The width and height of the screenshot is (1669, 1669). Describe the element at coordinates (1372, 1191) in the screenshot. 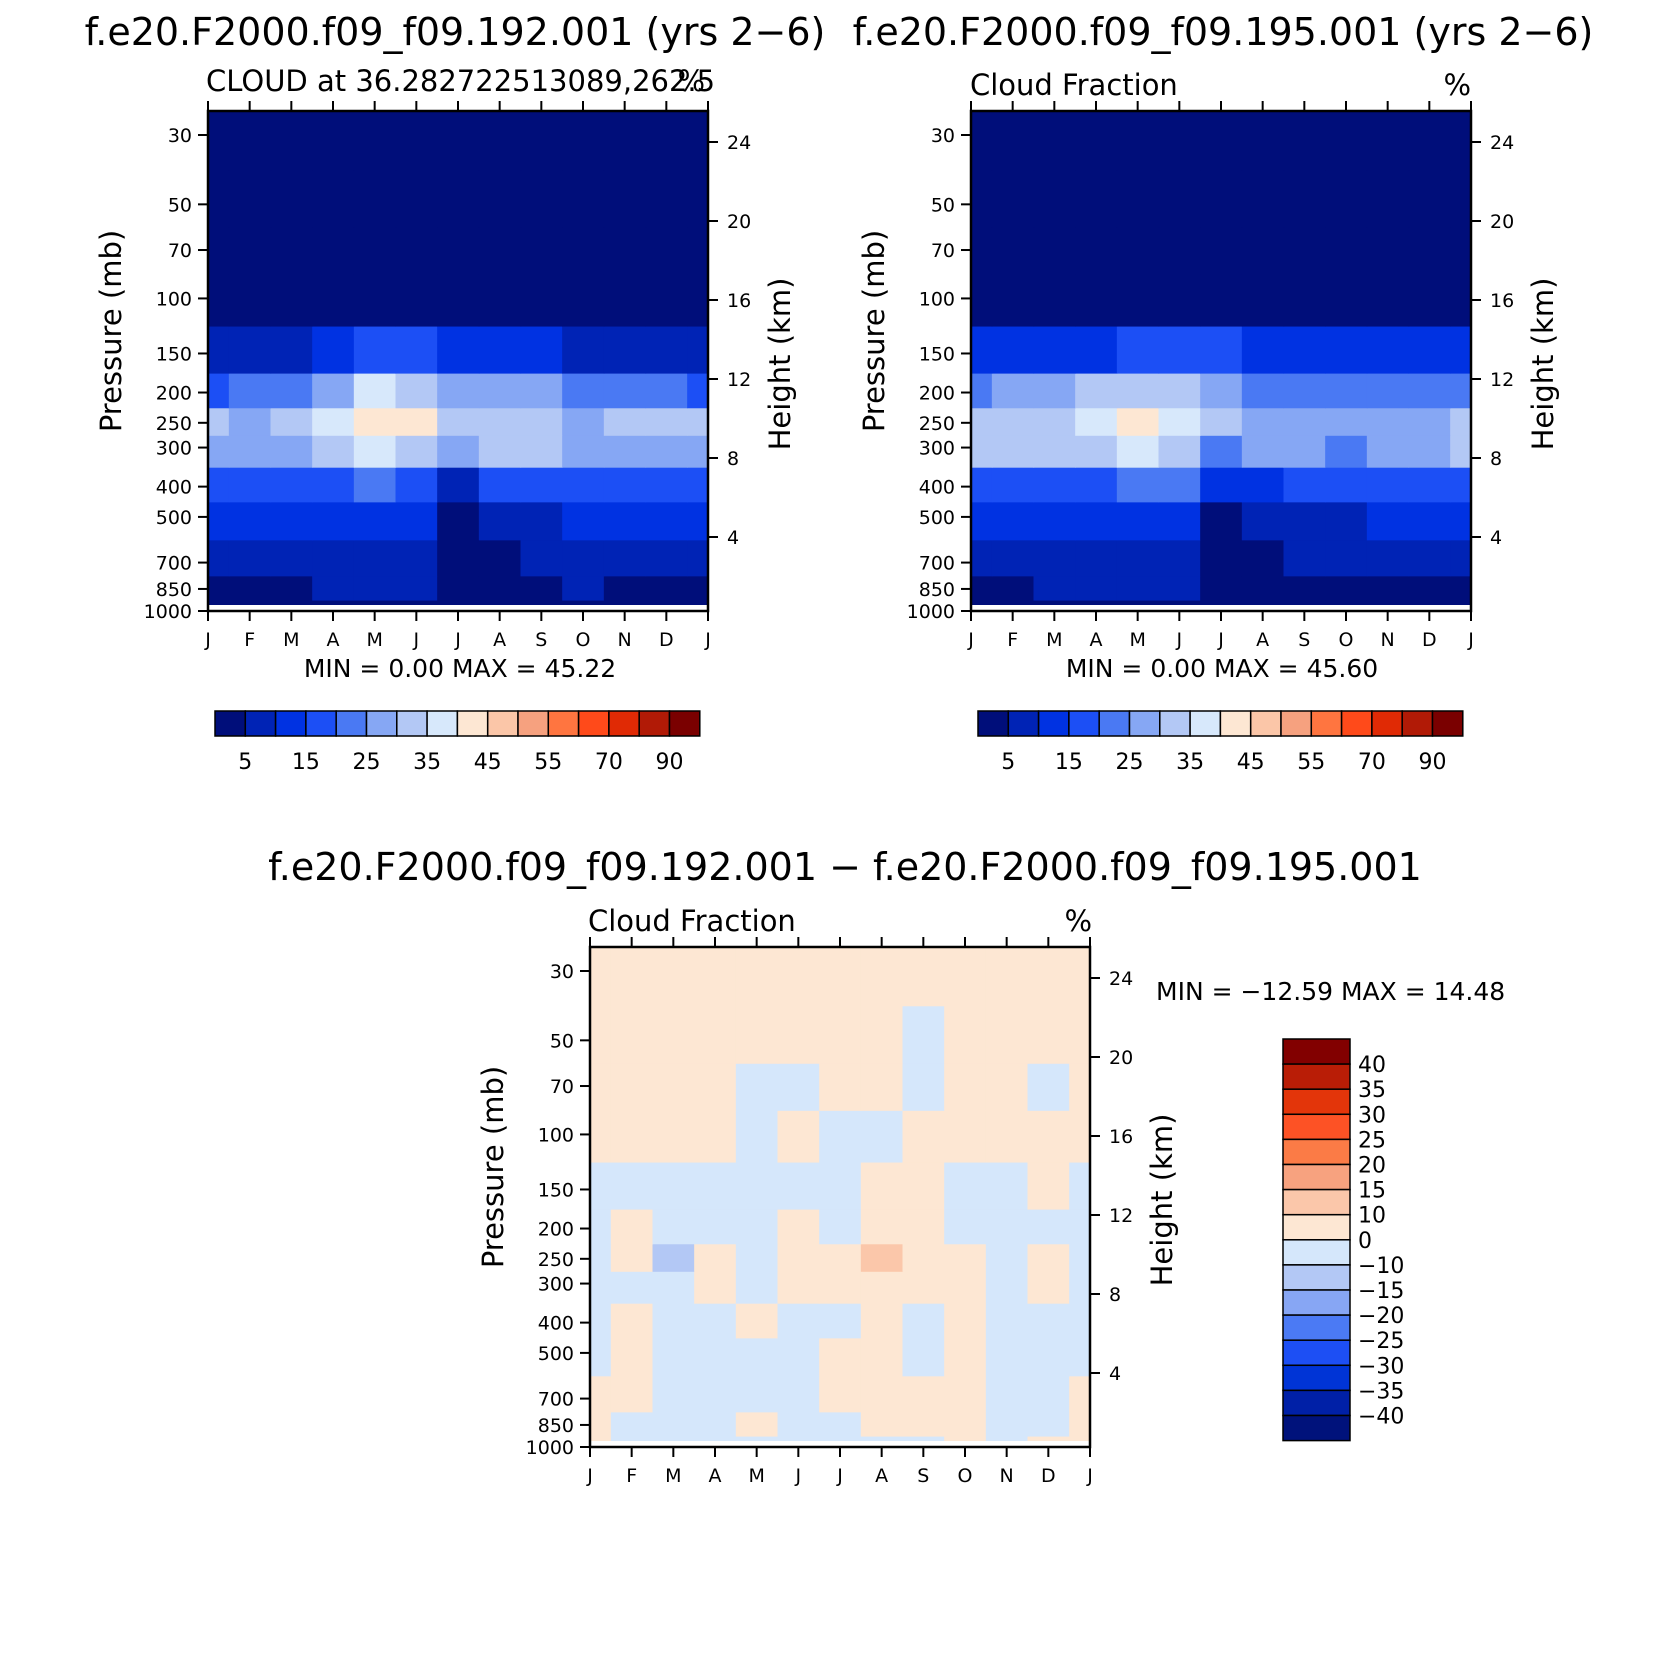

I see `colorbar-label: 15` at that location.